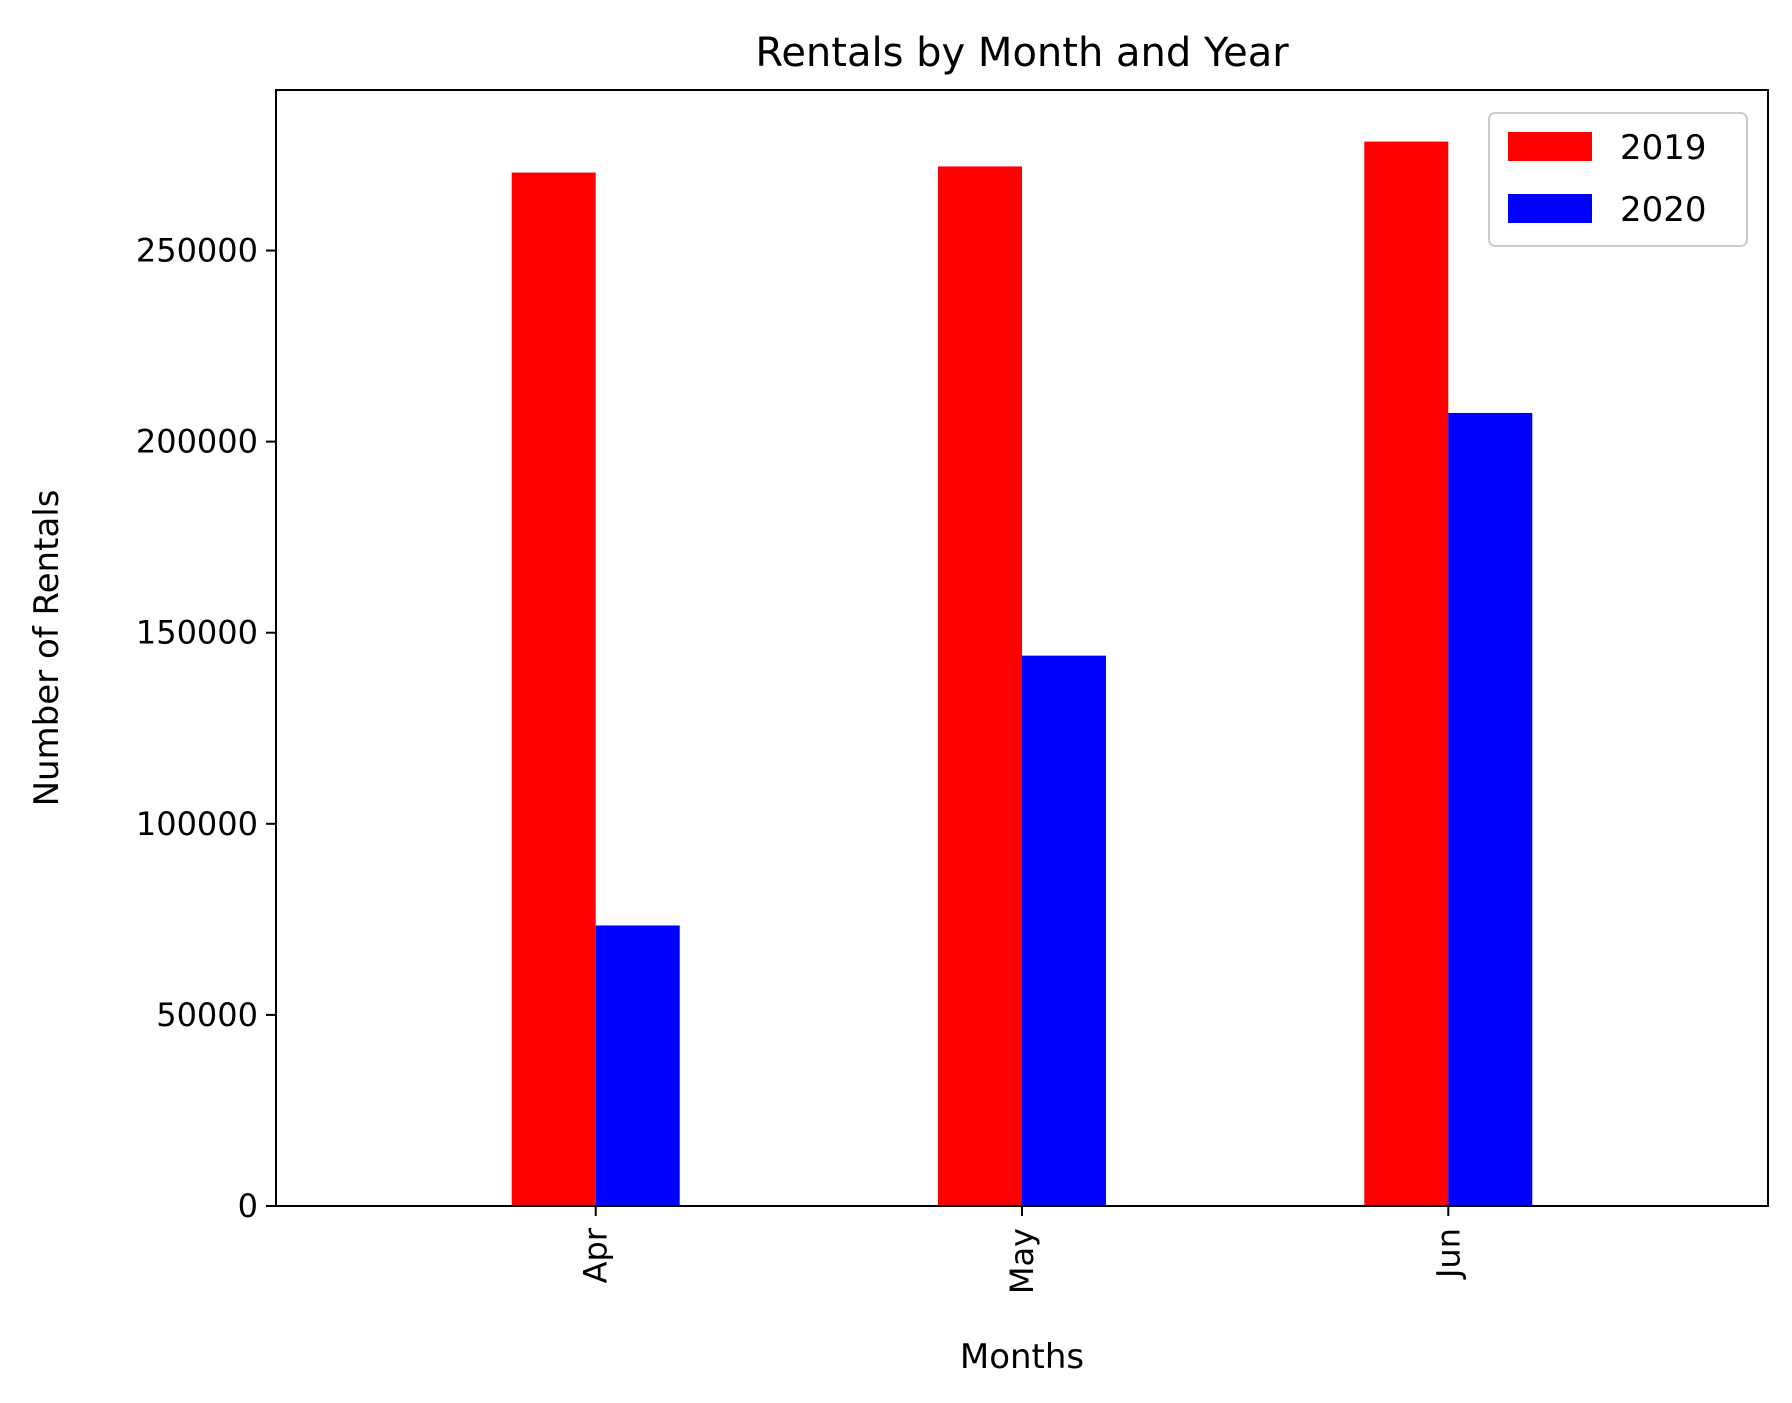 This screenshot has height=1403, width=1792. Describe the element at coordinates (553, 689) in the screenshot. I see `bar-2019-apr` at that location.